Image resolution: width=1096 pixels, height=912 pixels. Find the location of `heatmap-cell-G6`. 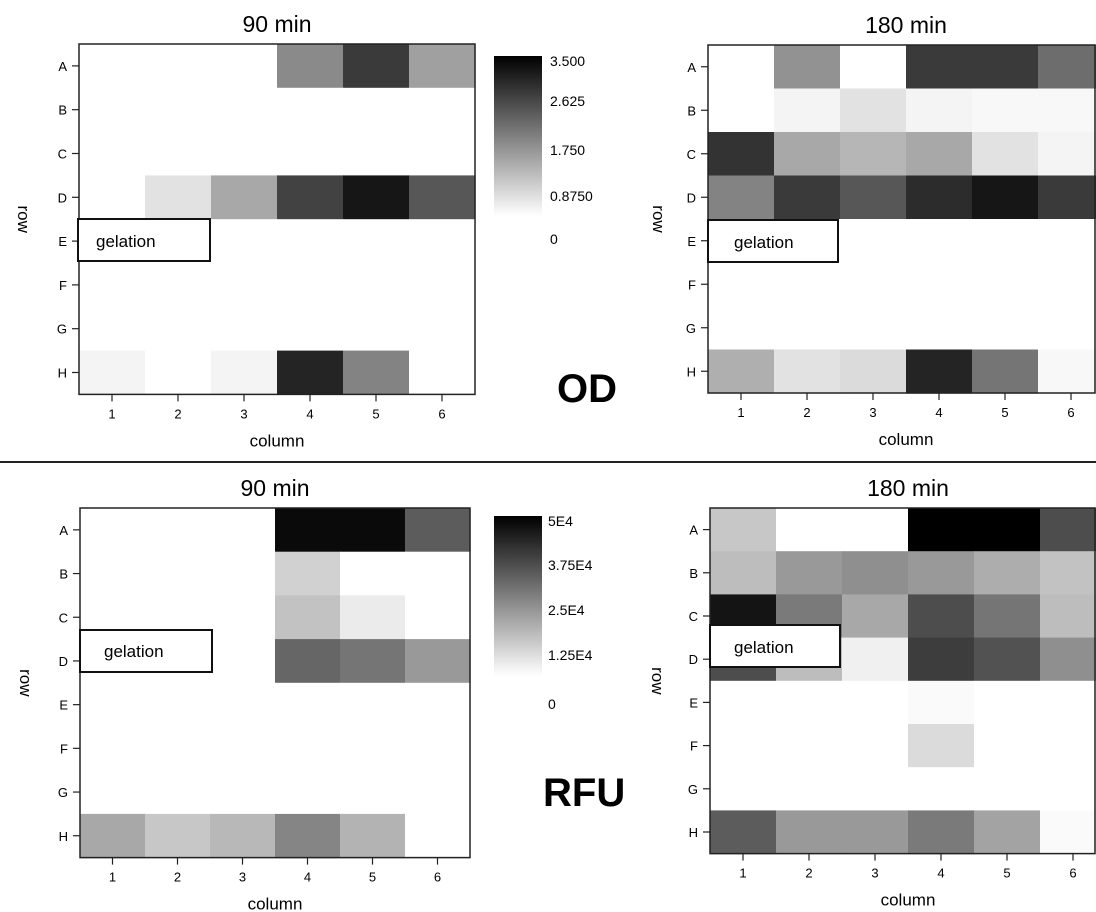

heatmap-cell-G6 is located at coordinates (1068, 789).